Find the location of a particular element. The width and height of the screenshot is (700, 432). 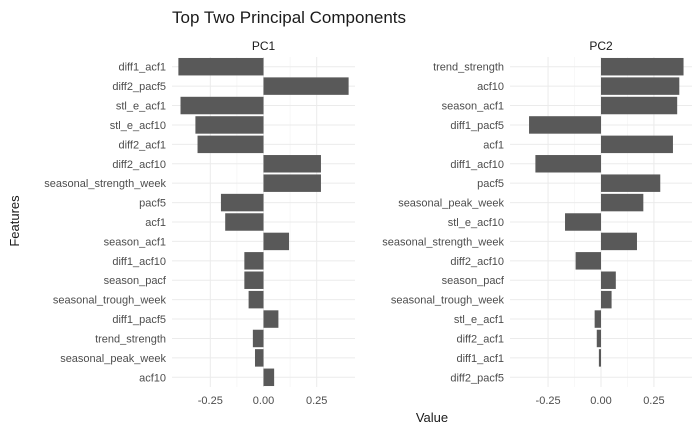

bar-diff2-pacf5 is located at coordinates (306, 86).